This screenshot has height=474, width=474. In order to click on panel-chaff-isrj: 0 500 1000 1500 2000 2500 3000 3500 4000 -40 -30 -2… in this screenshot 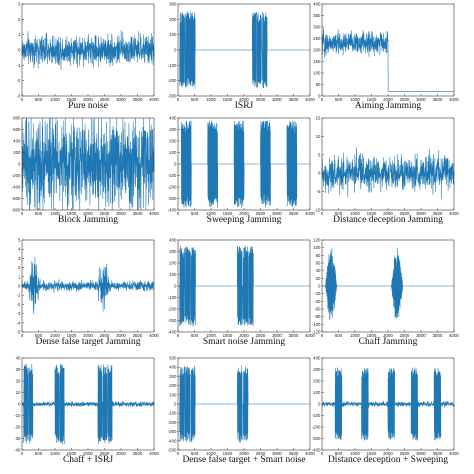, I will do `click(86, 412)`.